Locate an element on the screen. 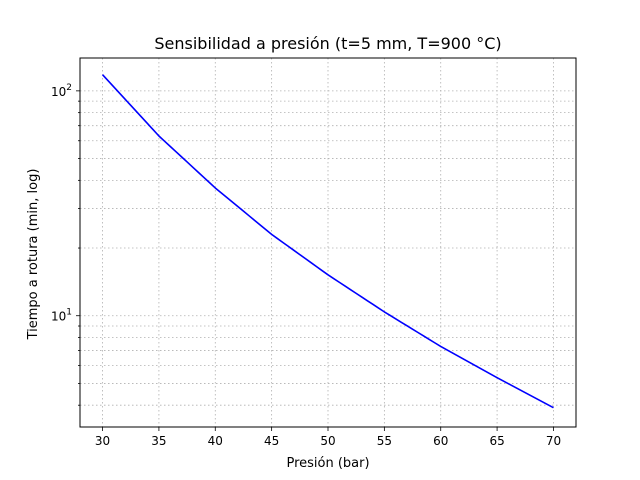 The height and width of the screenshot is (480, 640). x-tick-label: 30 is located at coordinates (102, 441).